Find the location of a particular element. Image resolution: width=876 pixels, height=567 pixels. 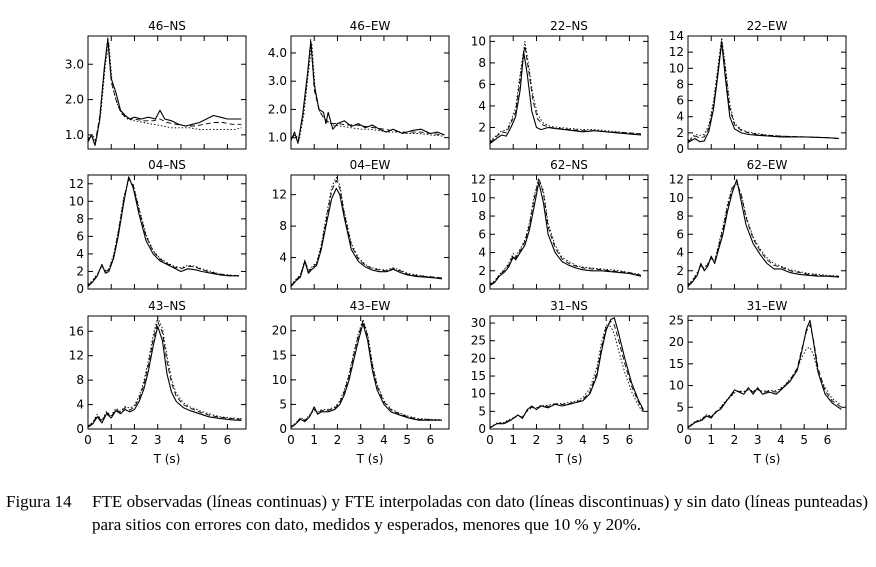

panel-title: 31–EW is located at coordinates (767, 306).